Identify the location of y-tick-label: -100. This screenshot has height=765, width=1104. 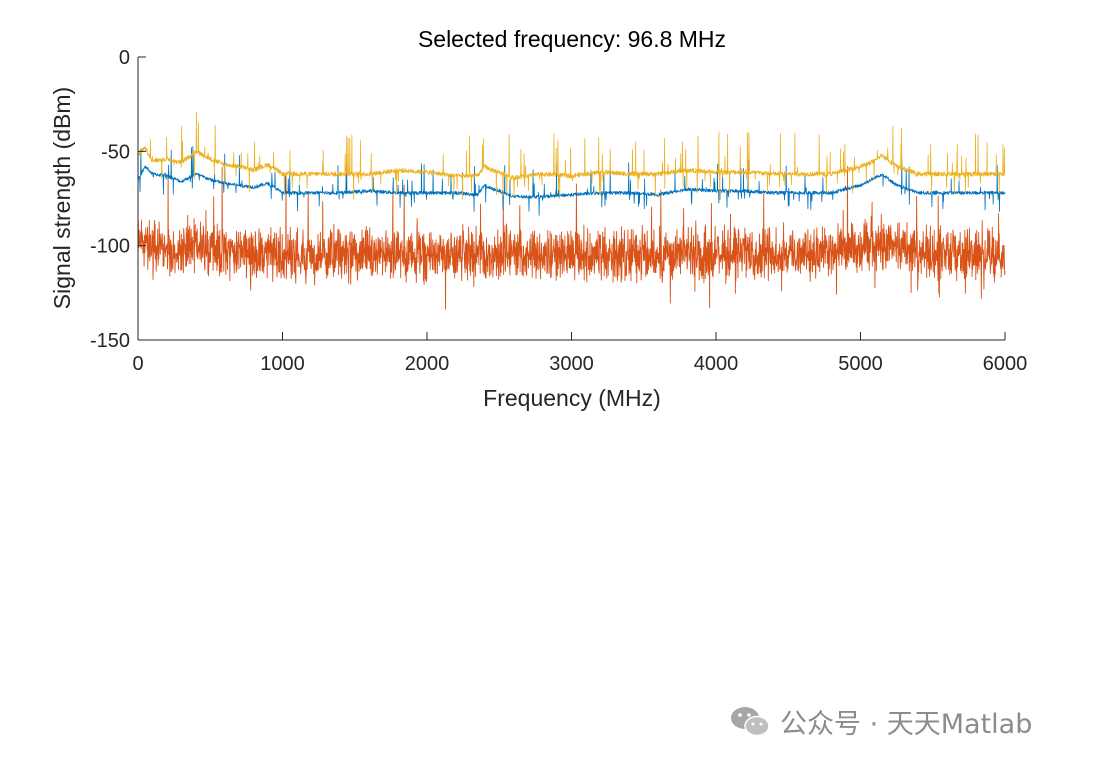
(110, 247).